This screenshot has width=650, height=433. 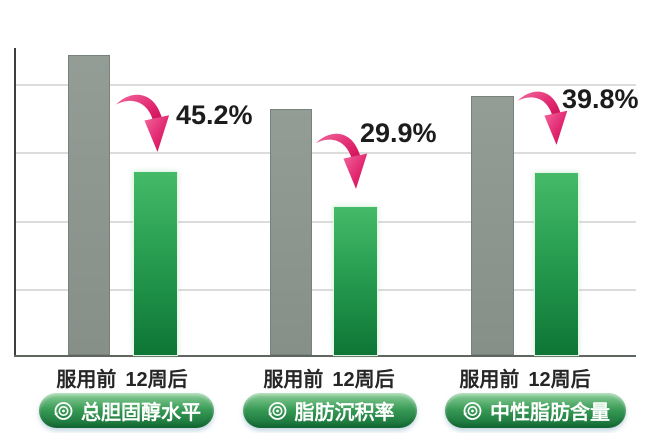 What do you see at coordinates (492, 225) in the screenshot?
I see `bar-before-neutral-fat` at bounding box center [492, 225].